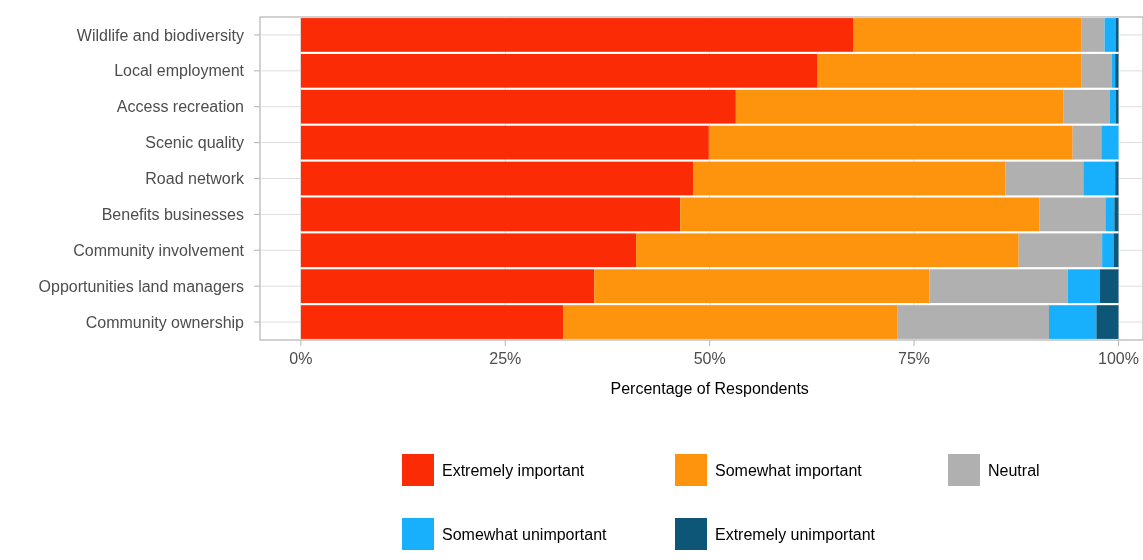  What do you see at coordinates (179, 71) in the screenshot?
I see `y-tick-label: Local employment` at bounding box center [179, 71].